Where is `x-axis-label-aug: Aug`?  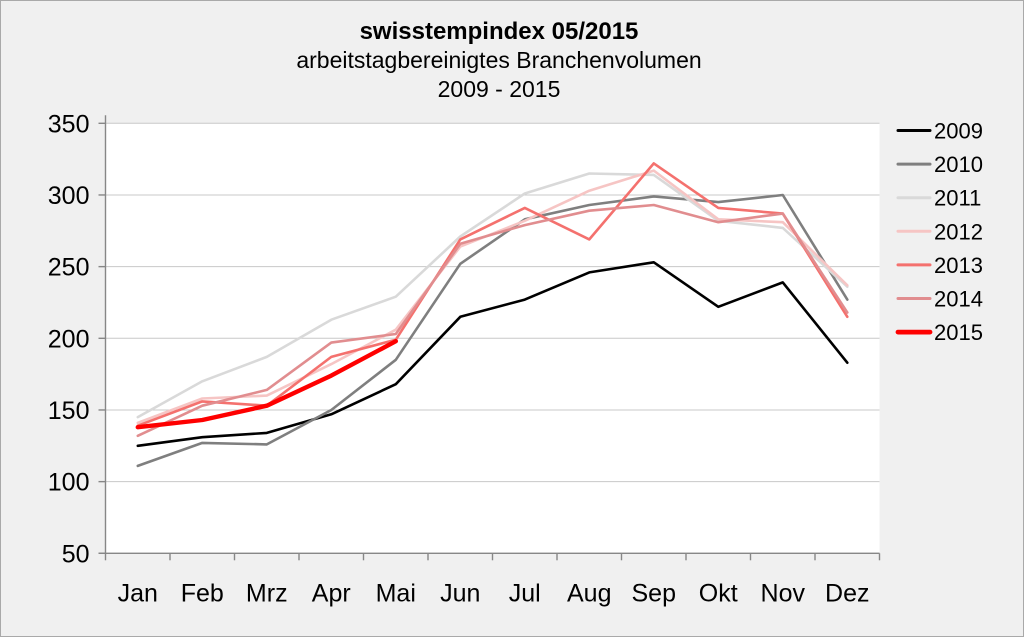 x-axis-label-aug: Aug is located at coordinates (589, 593).